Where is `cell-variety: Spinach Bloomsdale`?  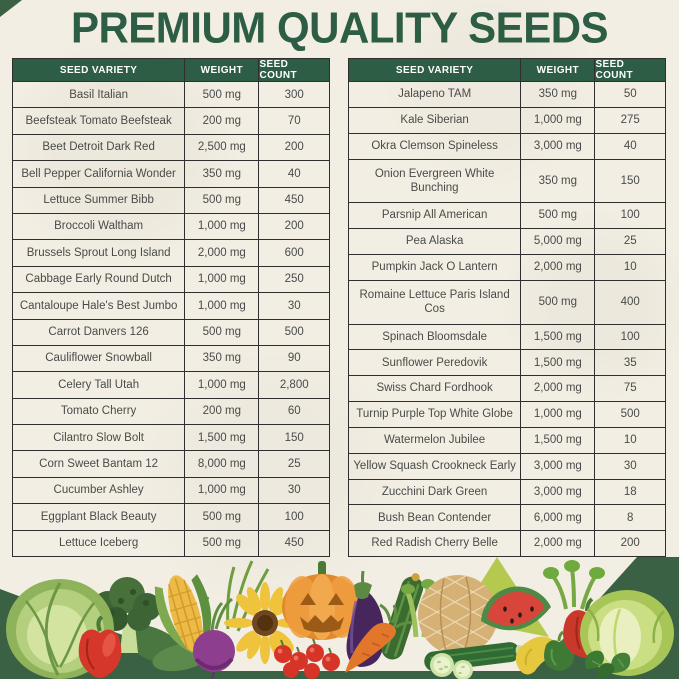 cell-variety: Spinach Bloomsdale is located at coordinates (435, 337).